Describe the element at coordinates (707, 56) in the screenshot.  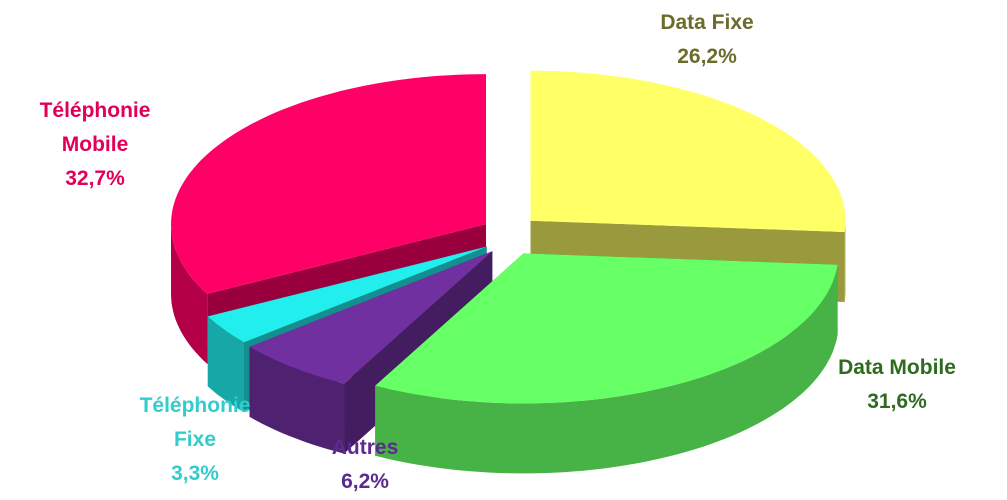
I see `value-label: 26,2%` at that location.